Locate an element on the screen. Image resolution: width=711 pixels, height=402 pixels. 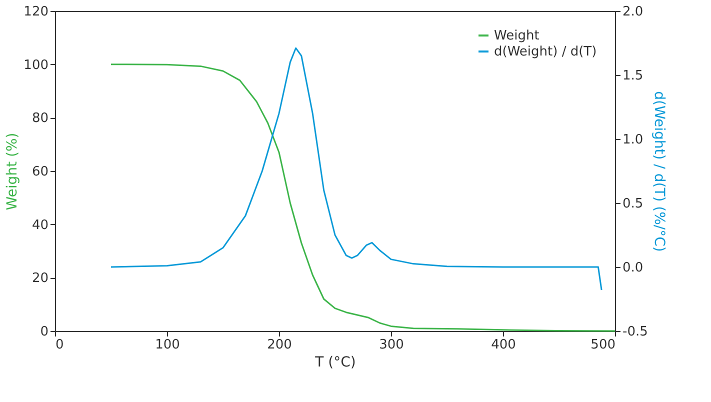
y-tick-label: 120 is located at coordinates (36, 12).